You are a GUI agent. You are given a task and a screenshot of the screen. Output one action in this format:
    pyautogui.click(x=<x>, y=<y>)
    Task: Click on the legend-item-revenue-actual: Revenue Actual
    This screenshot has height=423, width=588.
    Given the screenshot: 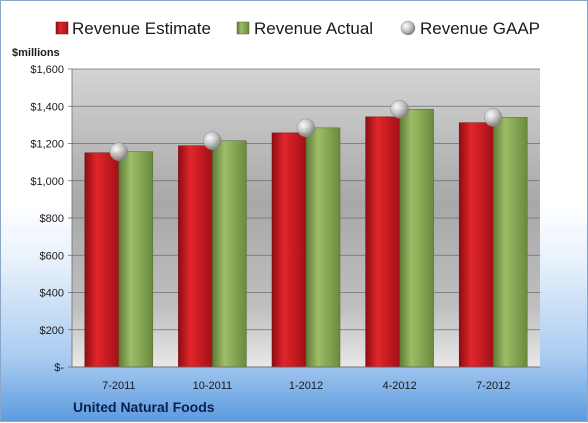 What is the action you would take?
    pyautogui.click(x=304, y=28)
    